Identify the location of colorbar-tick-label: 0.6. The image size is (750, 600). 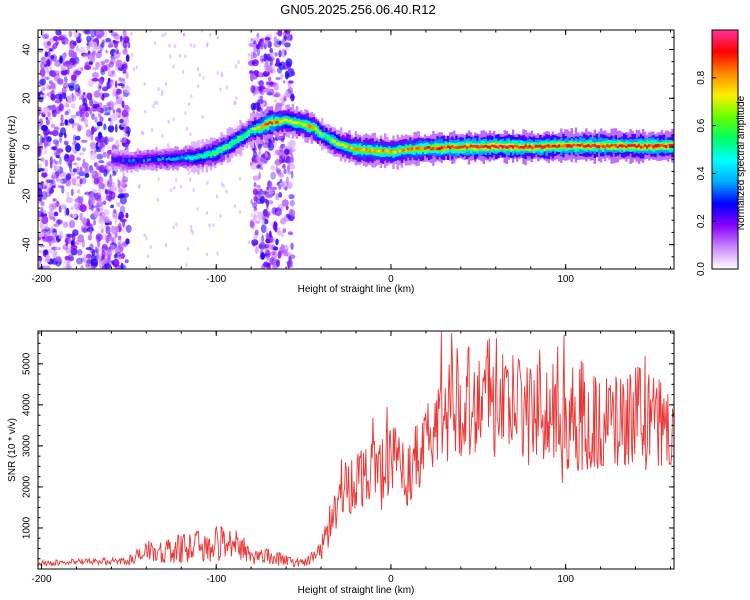
(701, 125).